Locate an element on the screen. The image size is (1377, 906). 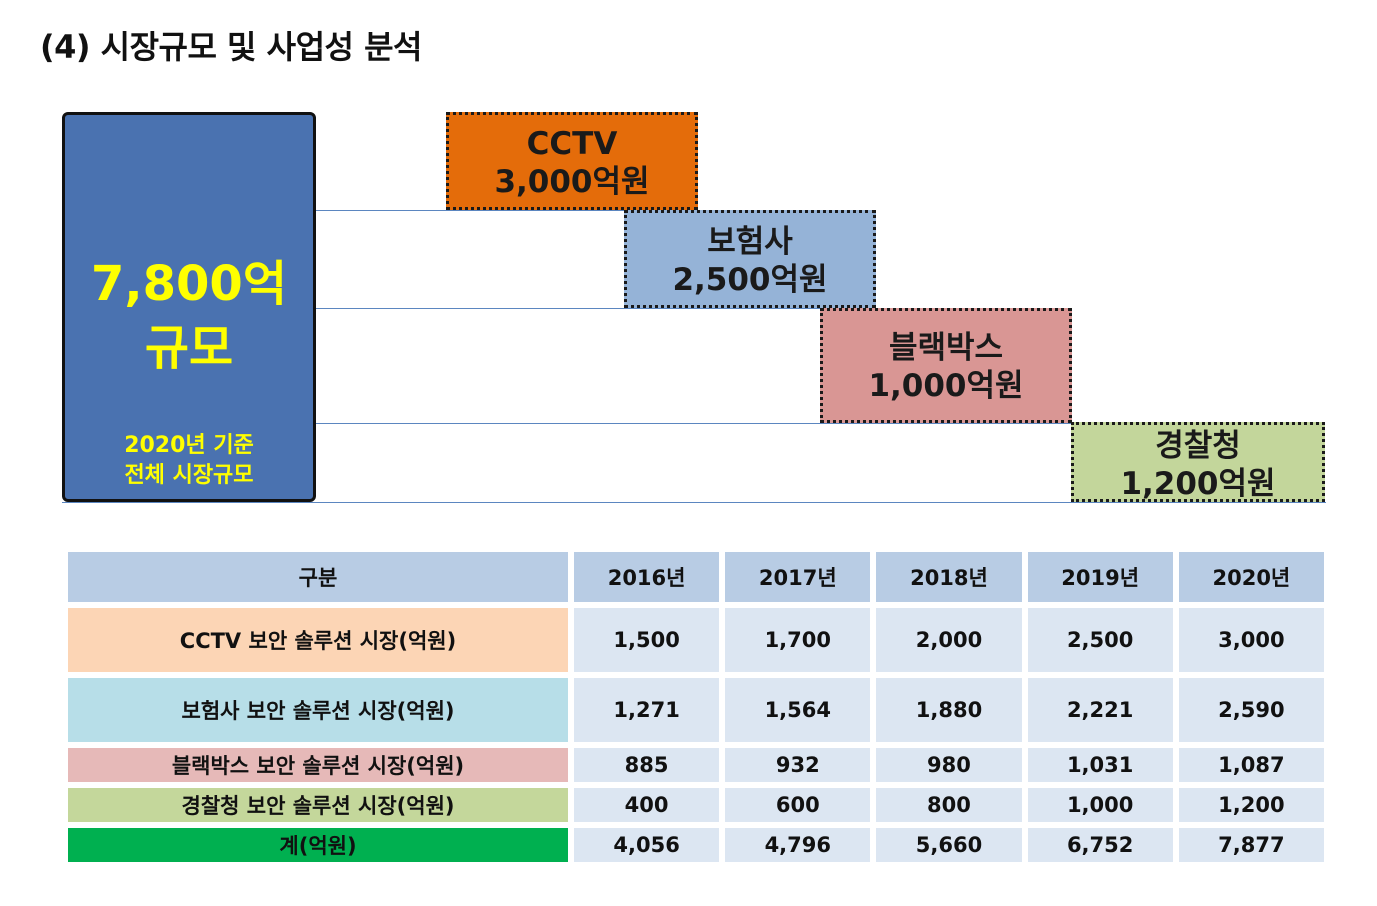
table-row-label: 계(억원) is located at coordinates (318, 845).